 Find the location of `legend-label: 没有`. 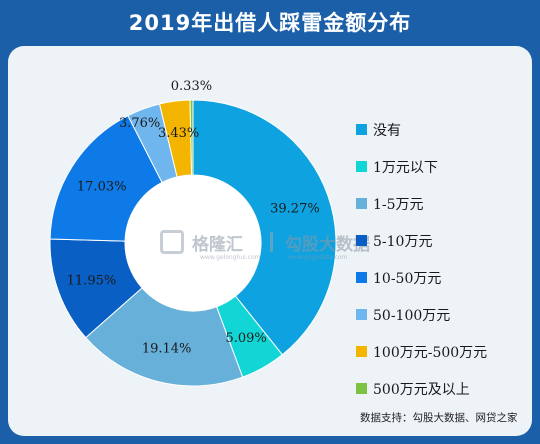

legend-label: 没有 is located at coordinates (387, 130).